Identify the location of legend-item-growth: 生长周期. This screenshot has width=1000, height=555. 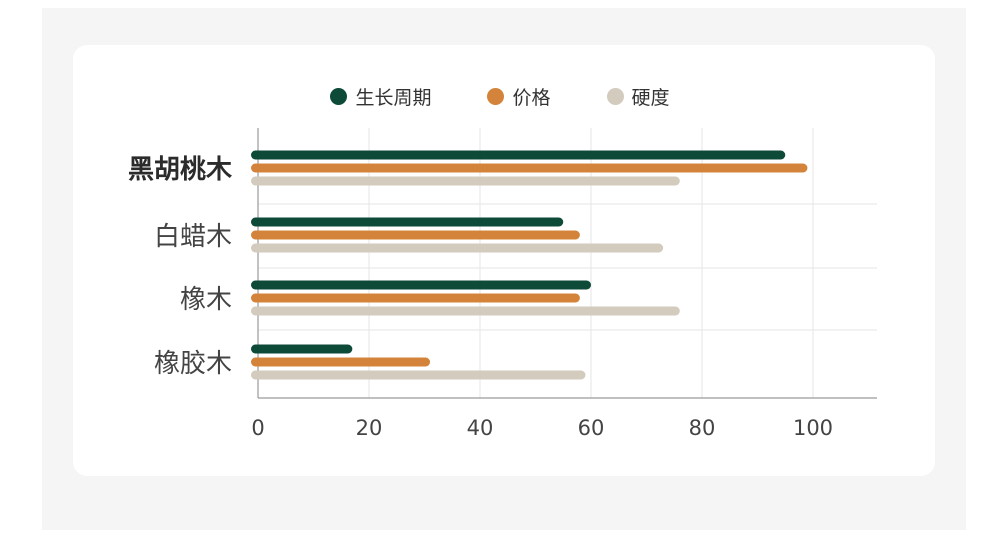
(380, 96).